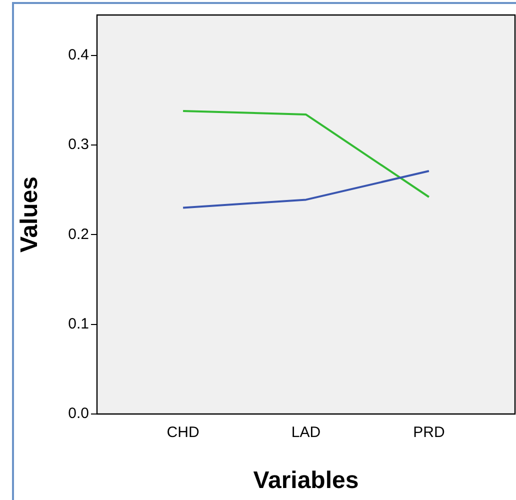  Describe the element at coordinates (78, 413) in the screenshot. I see `y-tick-label: 0.0` at that location.